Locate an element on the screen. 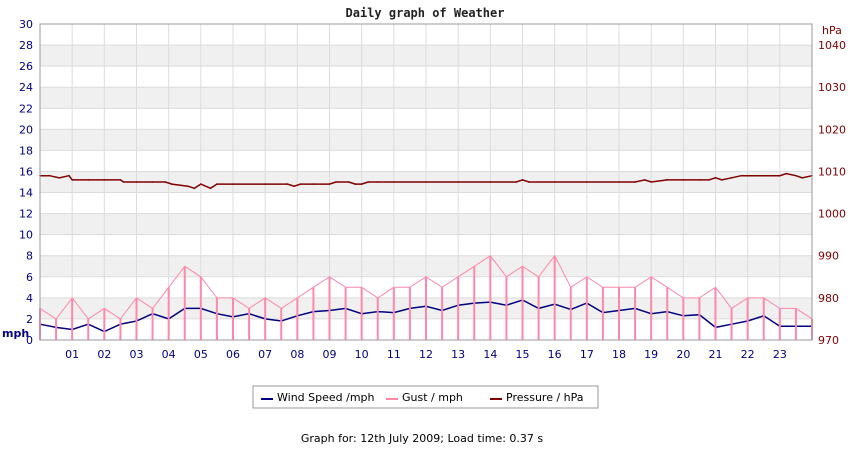 The image size is (850, 450). x-tick-label: 17 is located at coordinates (587, 354).